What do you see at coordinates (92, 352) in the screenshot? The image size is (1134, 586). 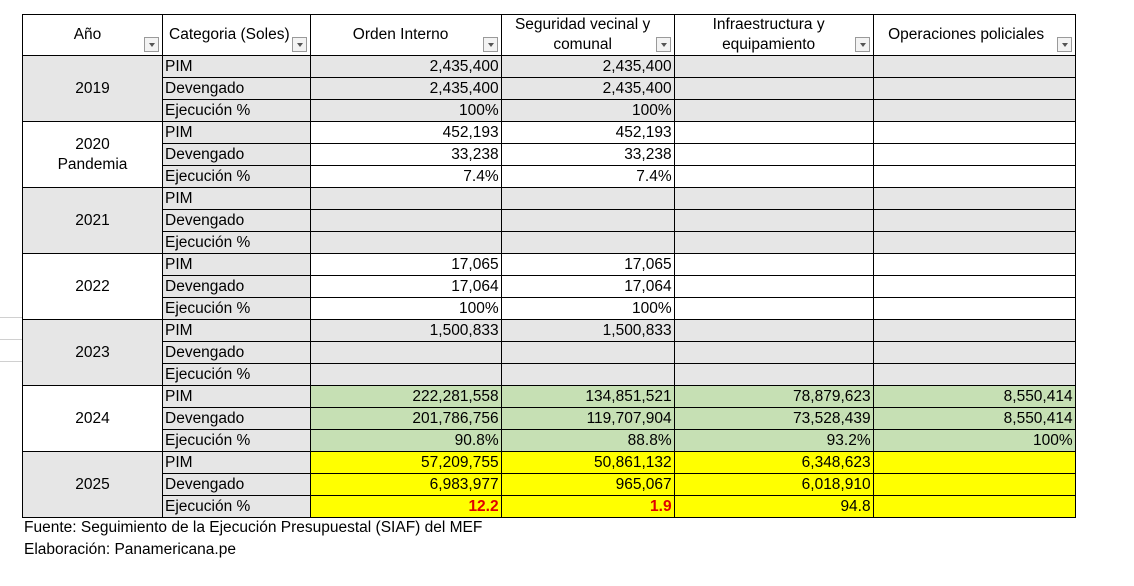 I see `year-cell: 2023` at bounding box center [92, 352].